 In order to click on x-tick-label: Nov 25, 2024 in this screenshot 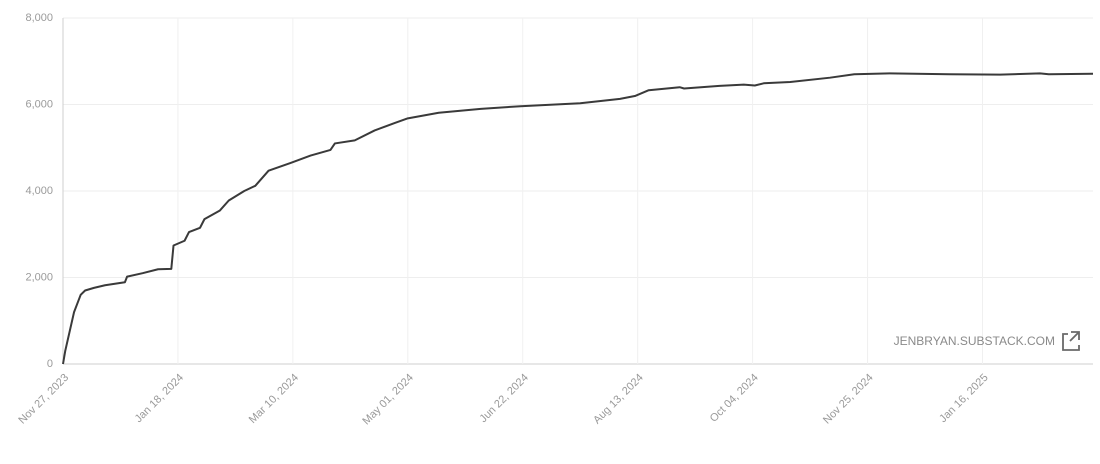, I will do `click(848, 399)`.